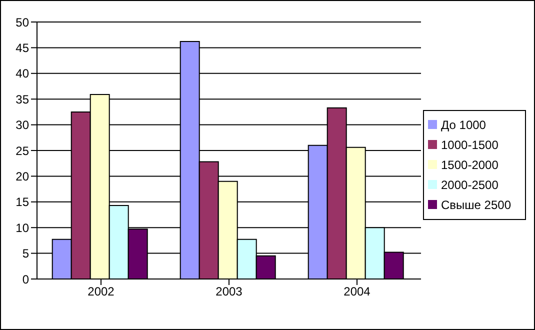 This screenshot has height=330, width=535. What do you see at coordinates (476, 205) in the screenshot?
I see `legend-label: Свыше 2500` at bounding box center [476, 205].